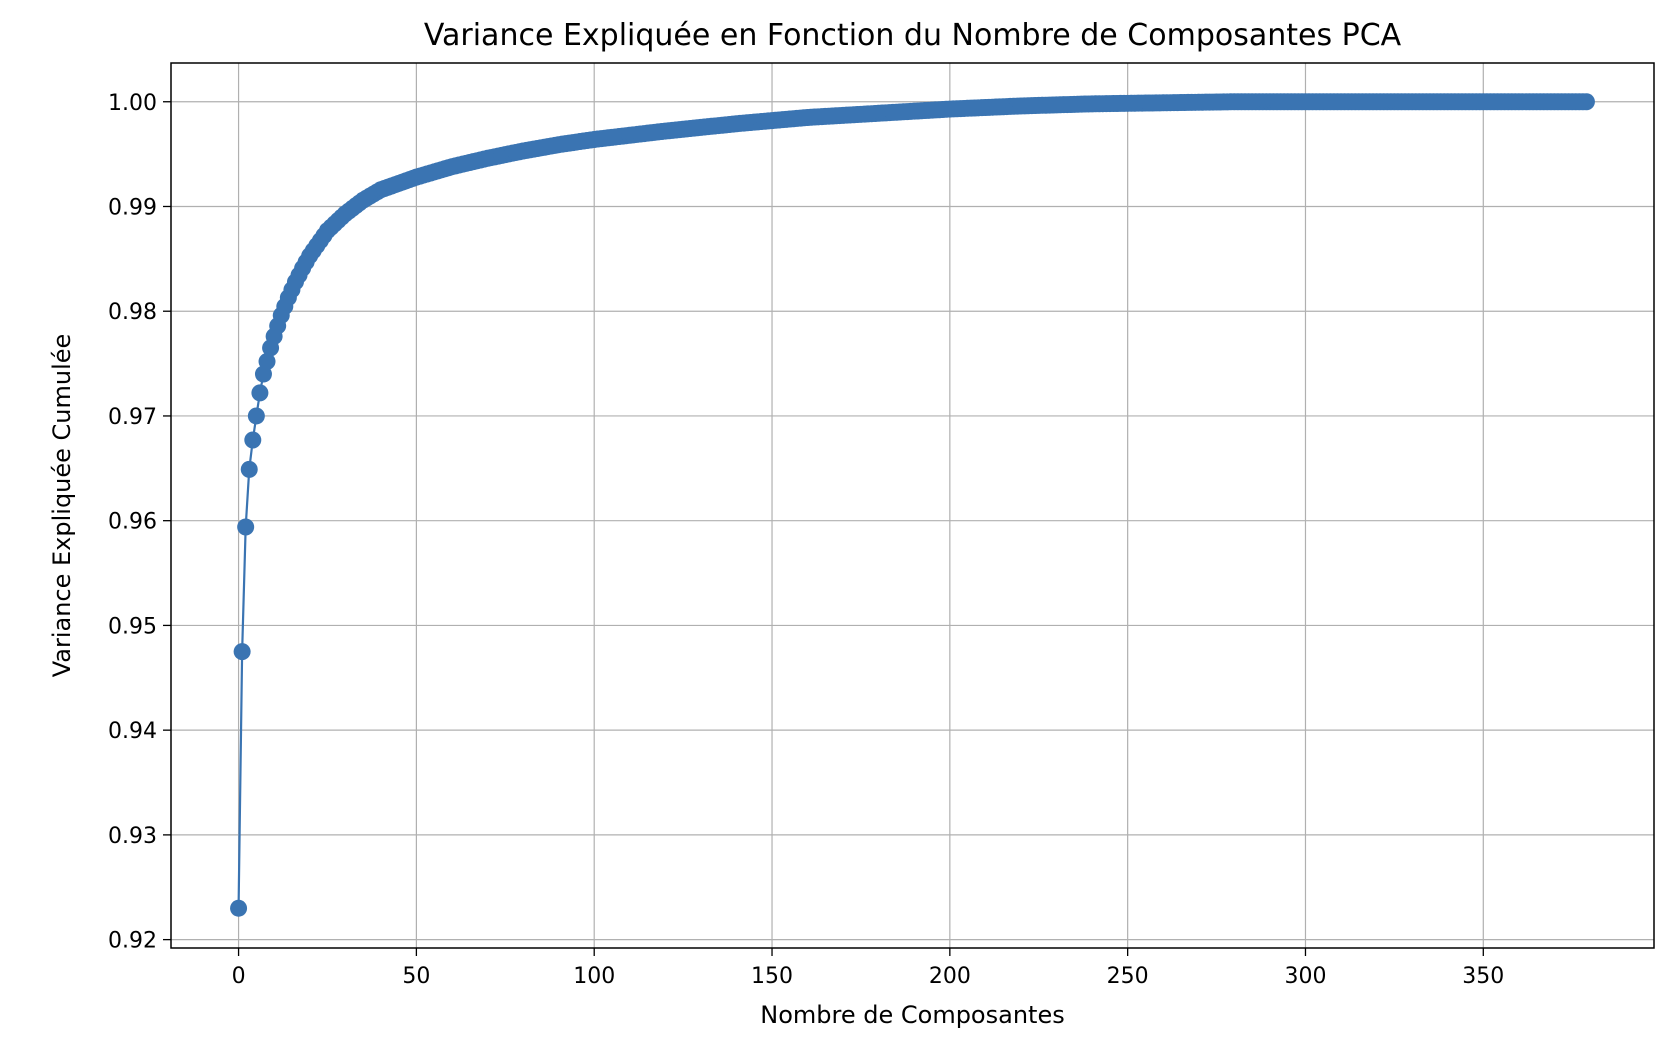 The width and height of the screenshot is (1664, 1046). What do you see at coordinates (416, 976) in the screenshot?
I see `x-tick-label: 50` at bounding box center [416, 976].